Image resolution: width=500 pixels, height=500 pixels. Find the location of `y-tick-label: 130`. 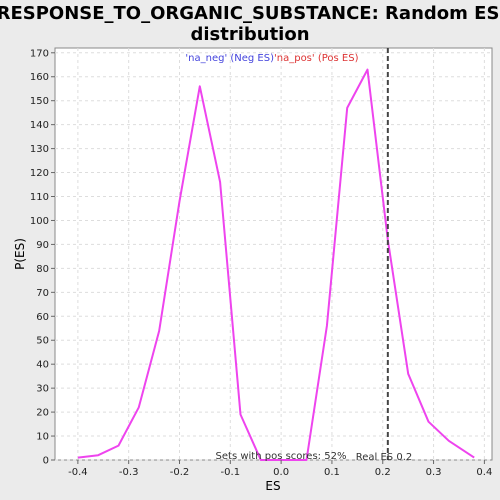

y-tick-label: 130 is located at coordinates (39, 149).